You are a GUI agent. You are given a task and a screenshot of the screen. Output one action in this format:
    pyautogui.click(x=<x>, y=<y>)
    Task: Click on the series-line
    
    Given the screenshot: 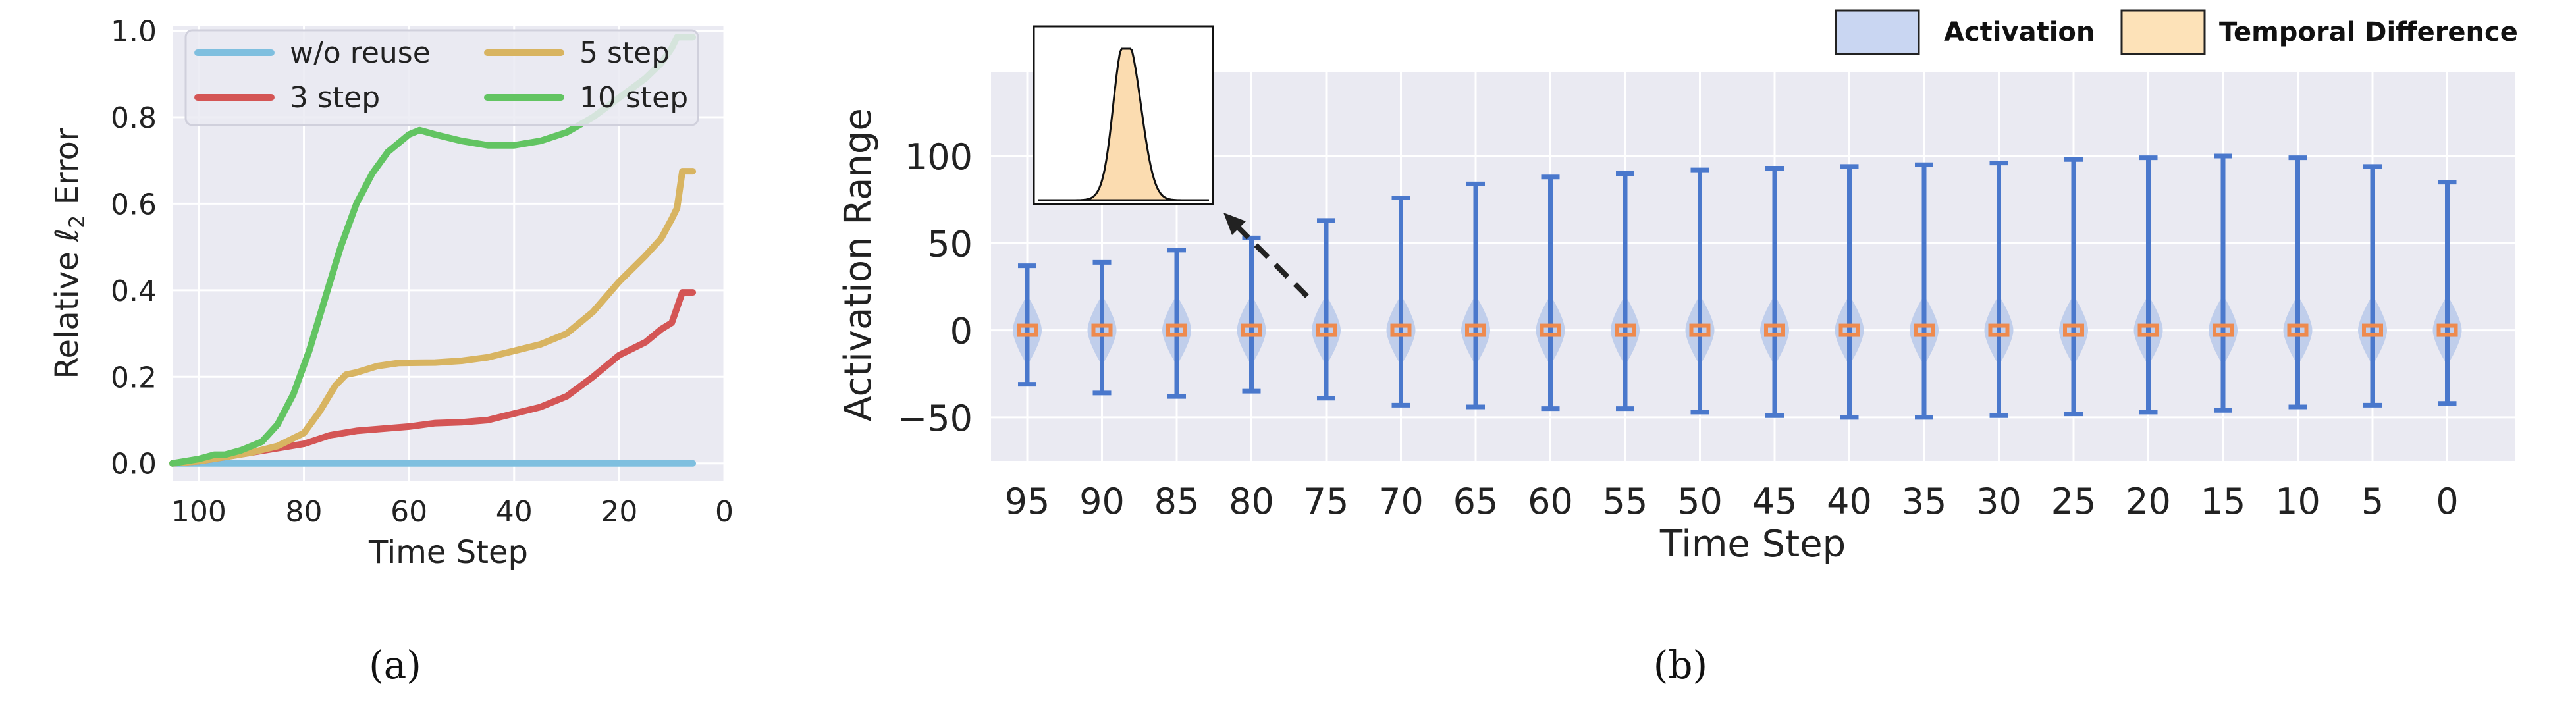 What is the action you would take?
    pyautogui.click(x=433, y=317)
    